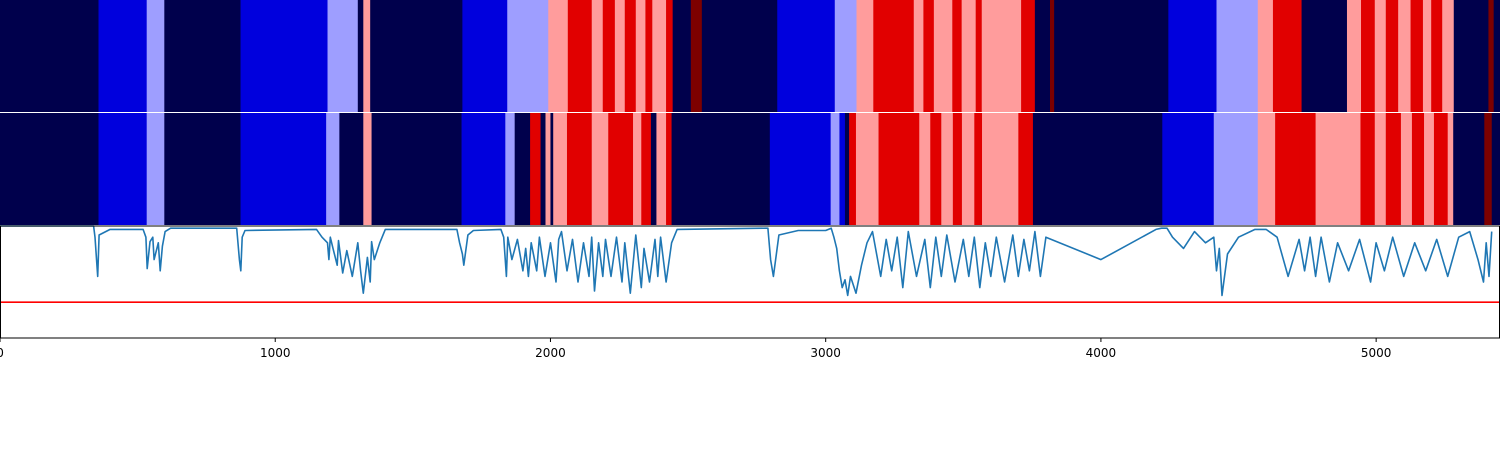 The width and height of the screenshot is (1500, 450). What do you see at coordinates (1376, 353) in the screenshot?
I see `x-tick-label: 5000` at bounding box center [1376, 353].